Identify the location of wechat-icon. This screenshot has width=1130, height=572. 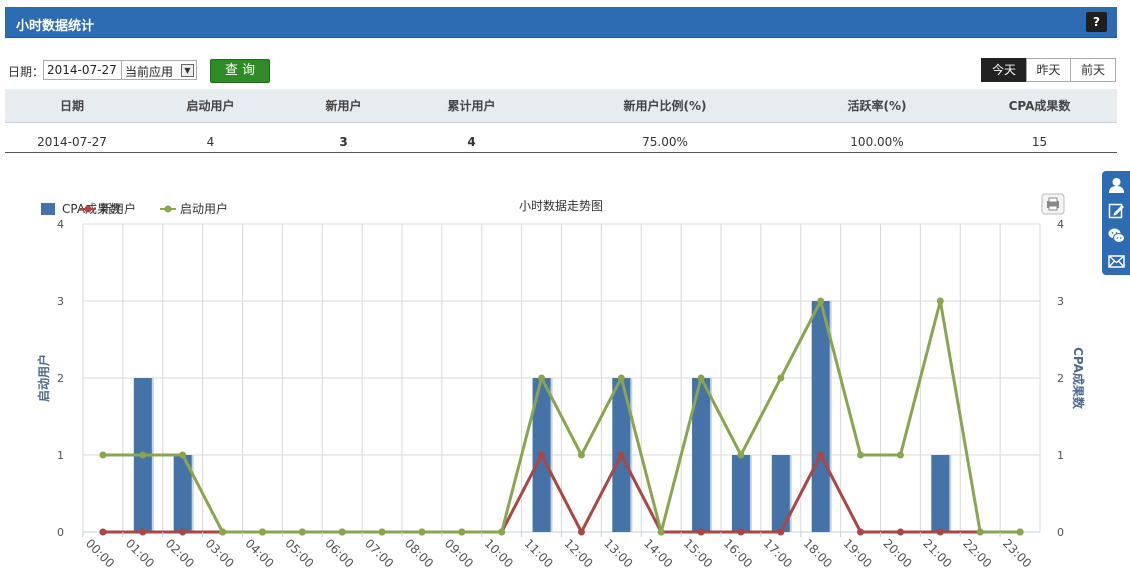
(1116, 235).